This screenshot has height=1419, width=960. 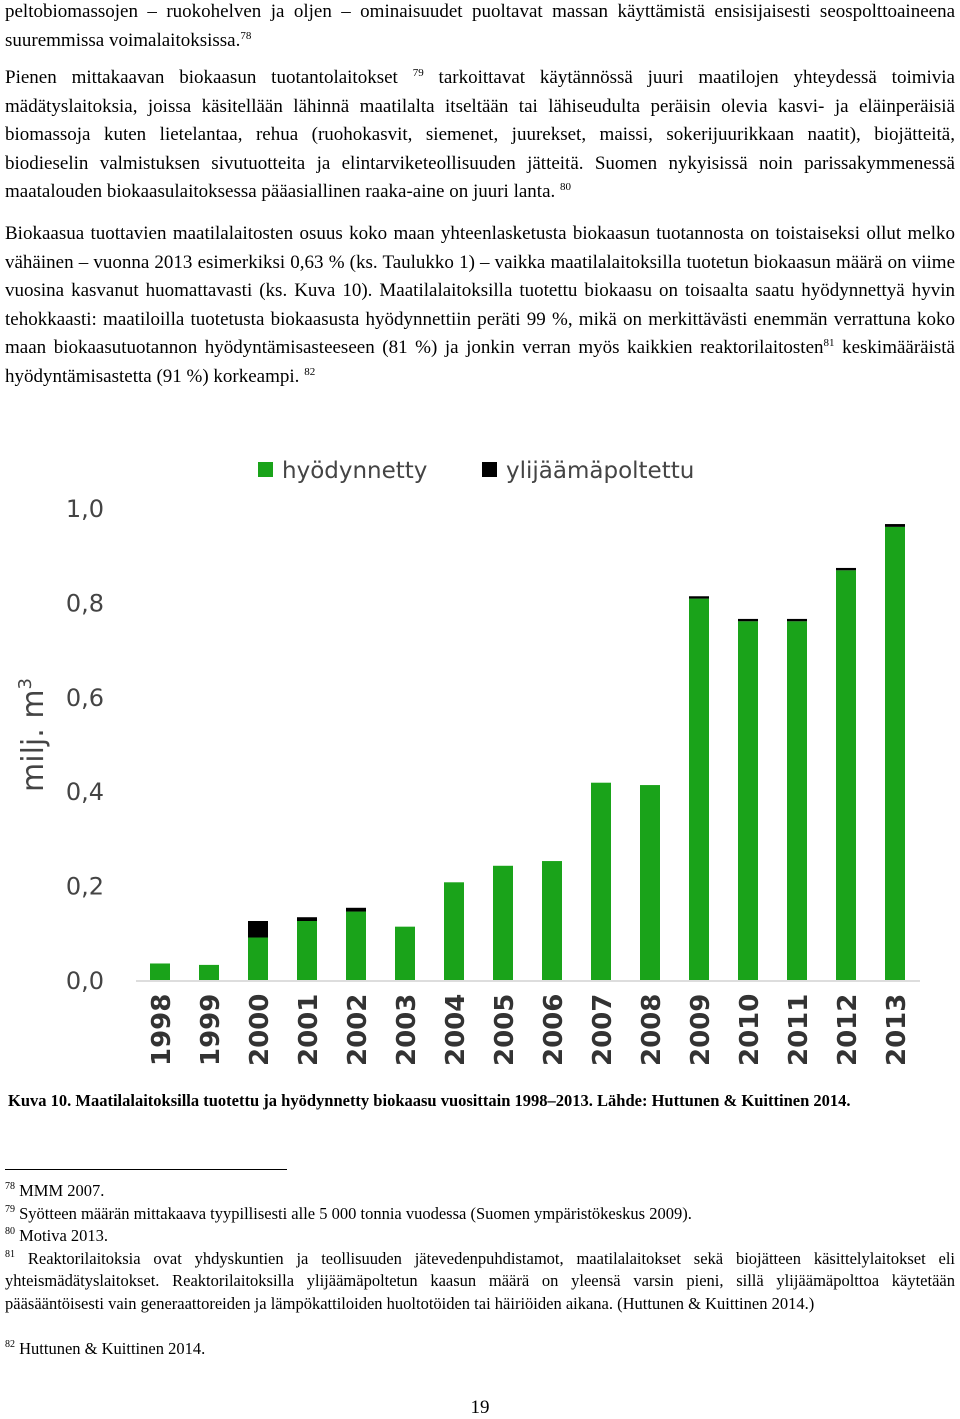 What do you see at coordinates (85, 745) in the screenshot?
I see `y-axis: 0,0 0,2 0,4 0,6 0,8 1,0` at bounding box center [85, 745].